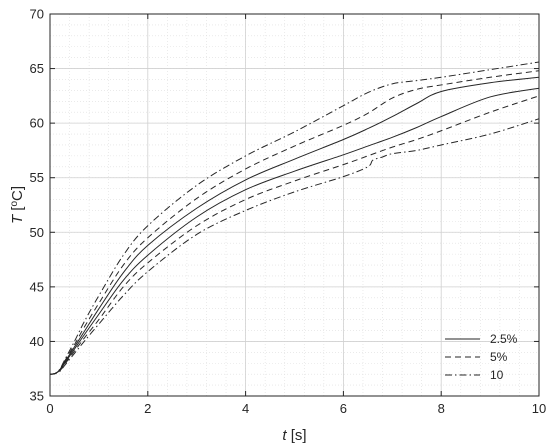 The height and width of the screenshot is (448, 550). What do you see at coordinates (284, 435) in the screenshot?
I see `x-axis-variable: t` at bounding box center [284, 435].